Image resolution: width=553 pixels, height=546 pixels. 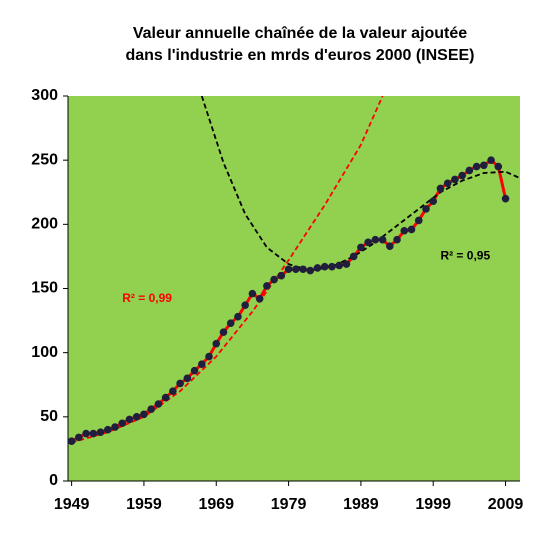 I want to click on x-tick-label: 1989, so click(x=361, y=504).